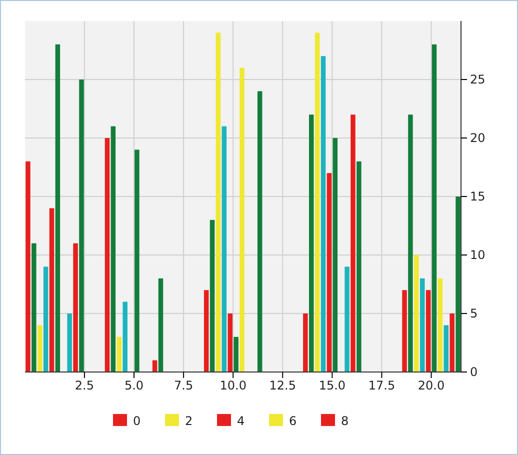 This screenshot has height=455, width=518. What do you see at coordinates (478, 255) in the screenshot?
I see `y-tick-label: 10` at bounding box center [478, 255].